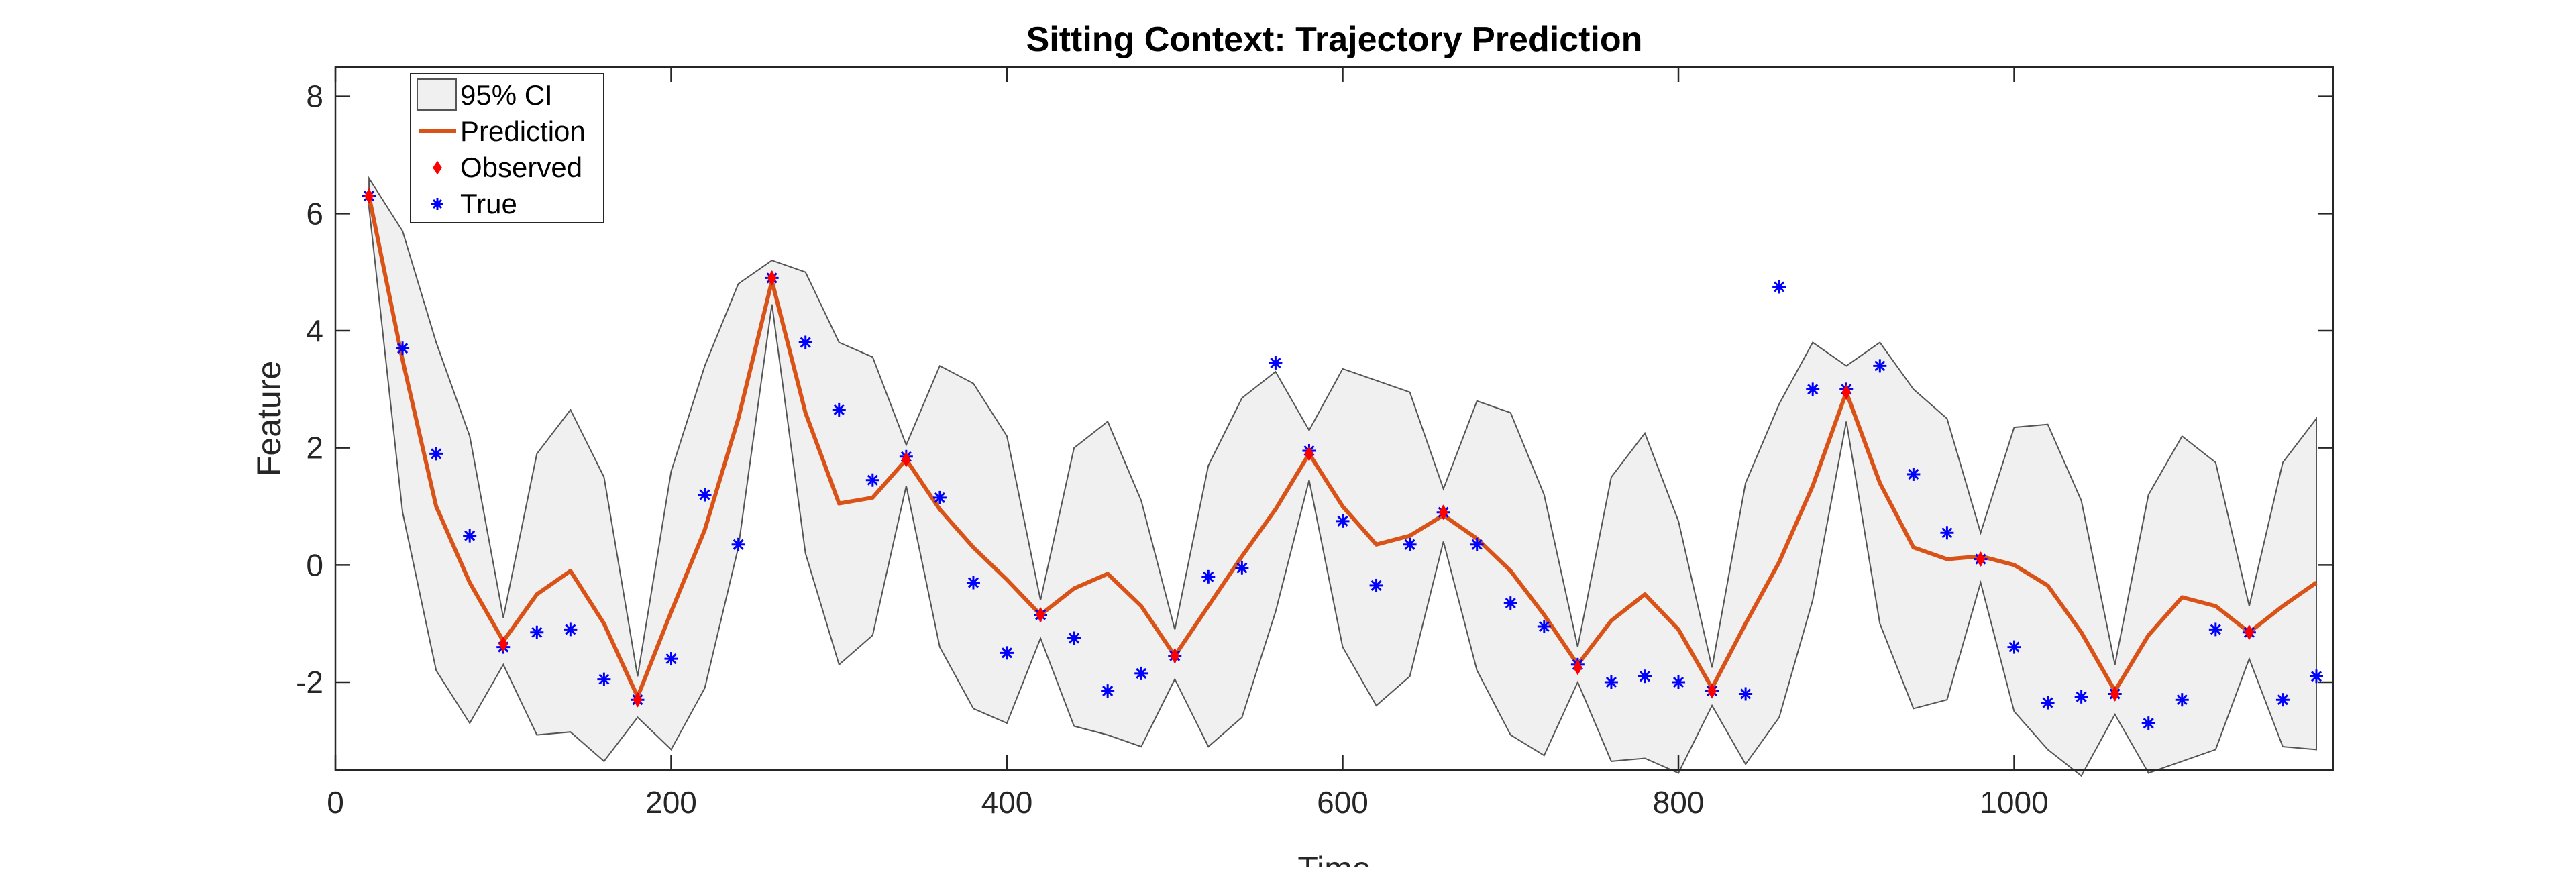 The width and height of the screenshot is (2576, 870). Describe the element at coordinates (309, 682) in the screenshot. I see `y-tick-label: -2` at that location.